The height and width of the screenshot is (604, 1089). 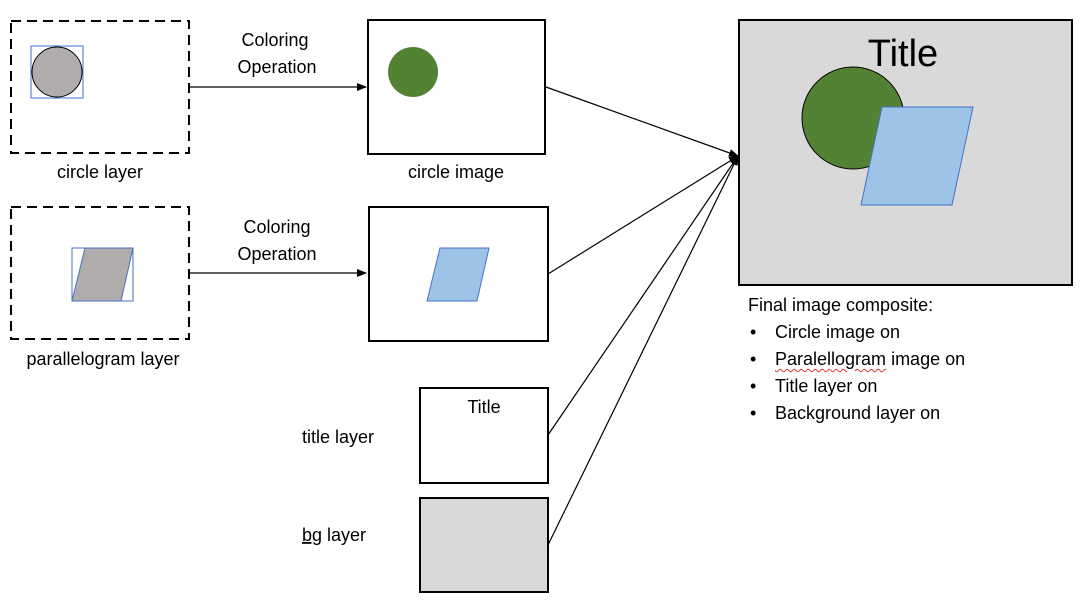 What do you see at coordinates (100, 172) in the screenshot?
I see `circle-layer-label: circle layer` at bounding box center [100, 172].